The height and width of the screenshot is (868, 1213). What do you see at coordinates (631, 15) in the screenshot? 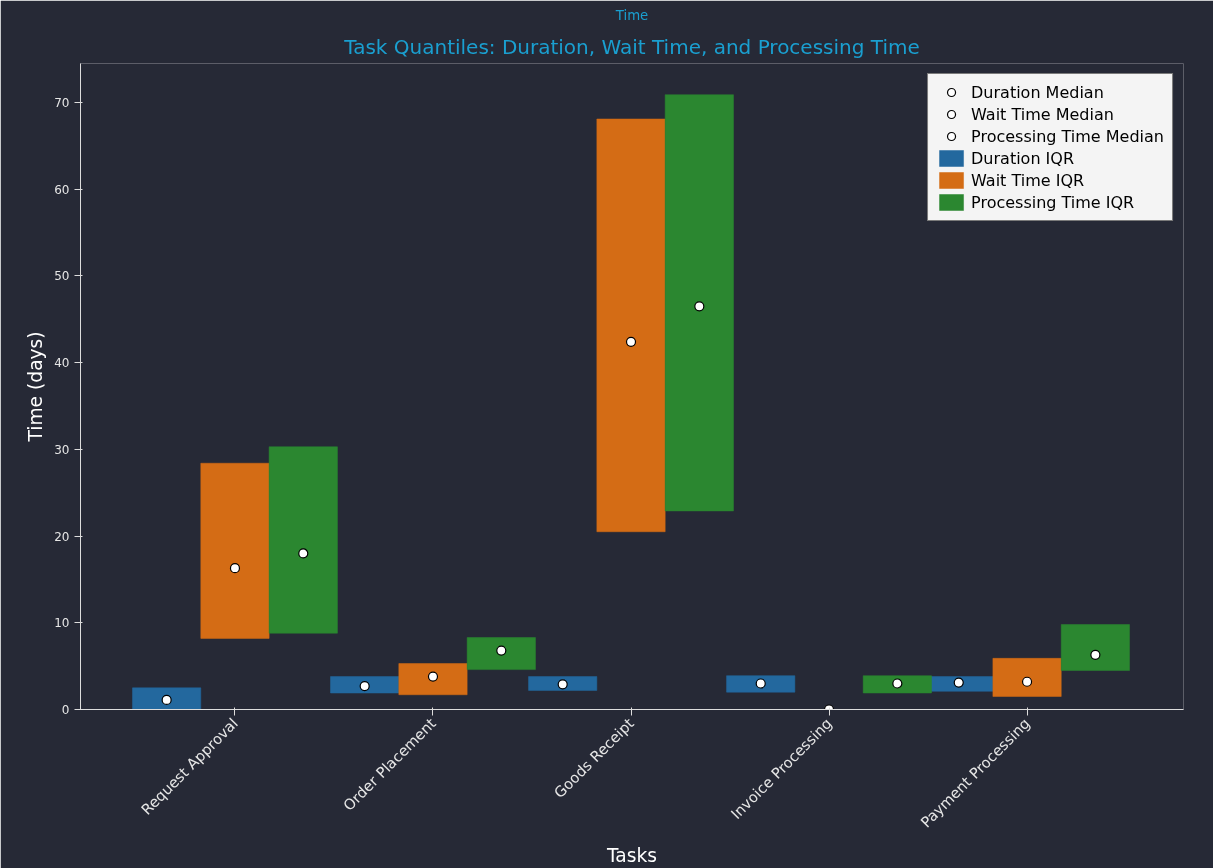
I see `text: Time` at bounding box center [631, 15].